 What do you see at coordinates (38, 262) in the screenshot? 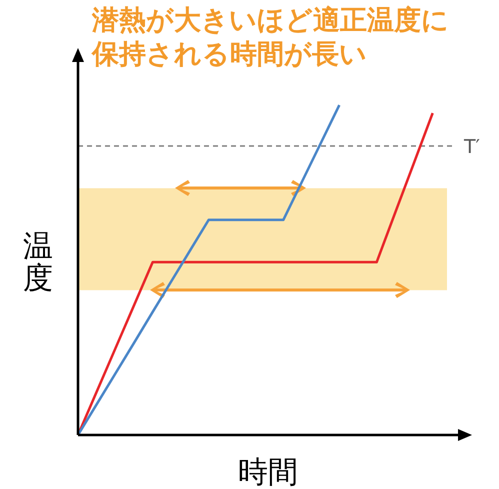
I see `ylabel: 温度` at bounding box center [38, 262].